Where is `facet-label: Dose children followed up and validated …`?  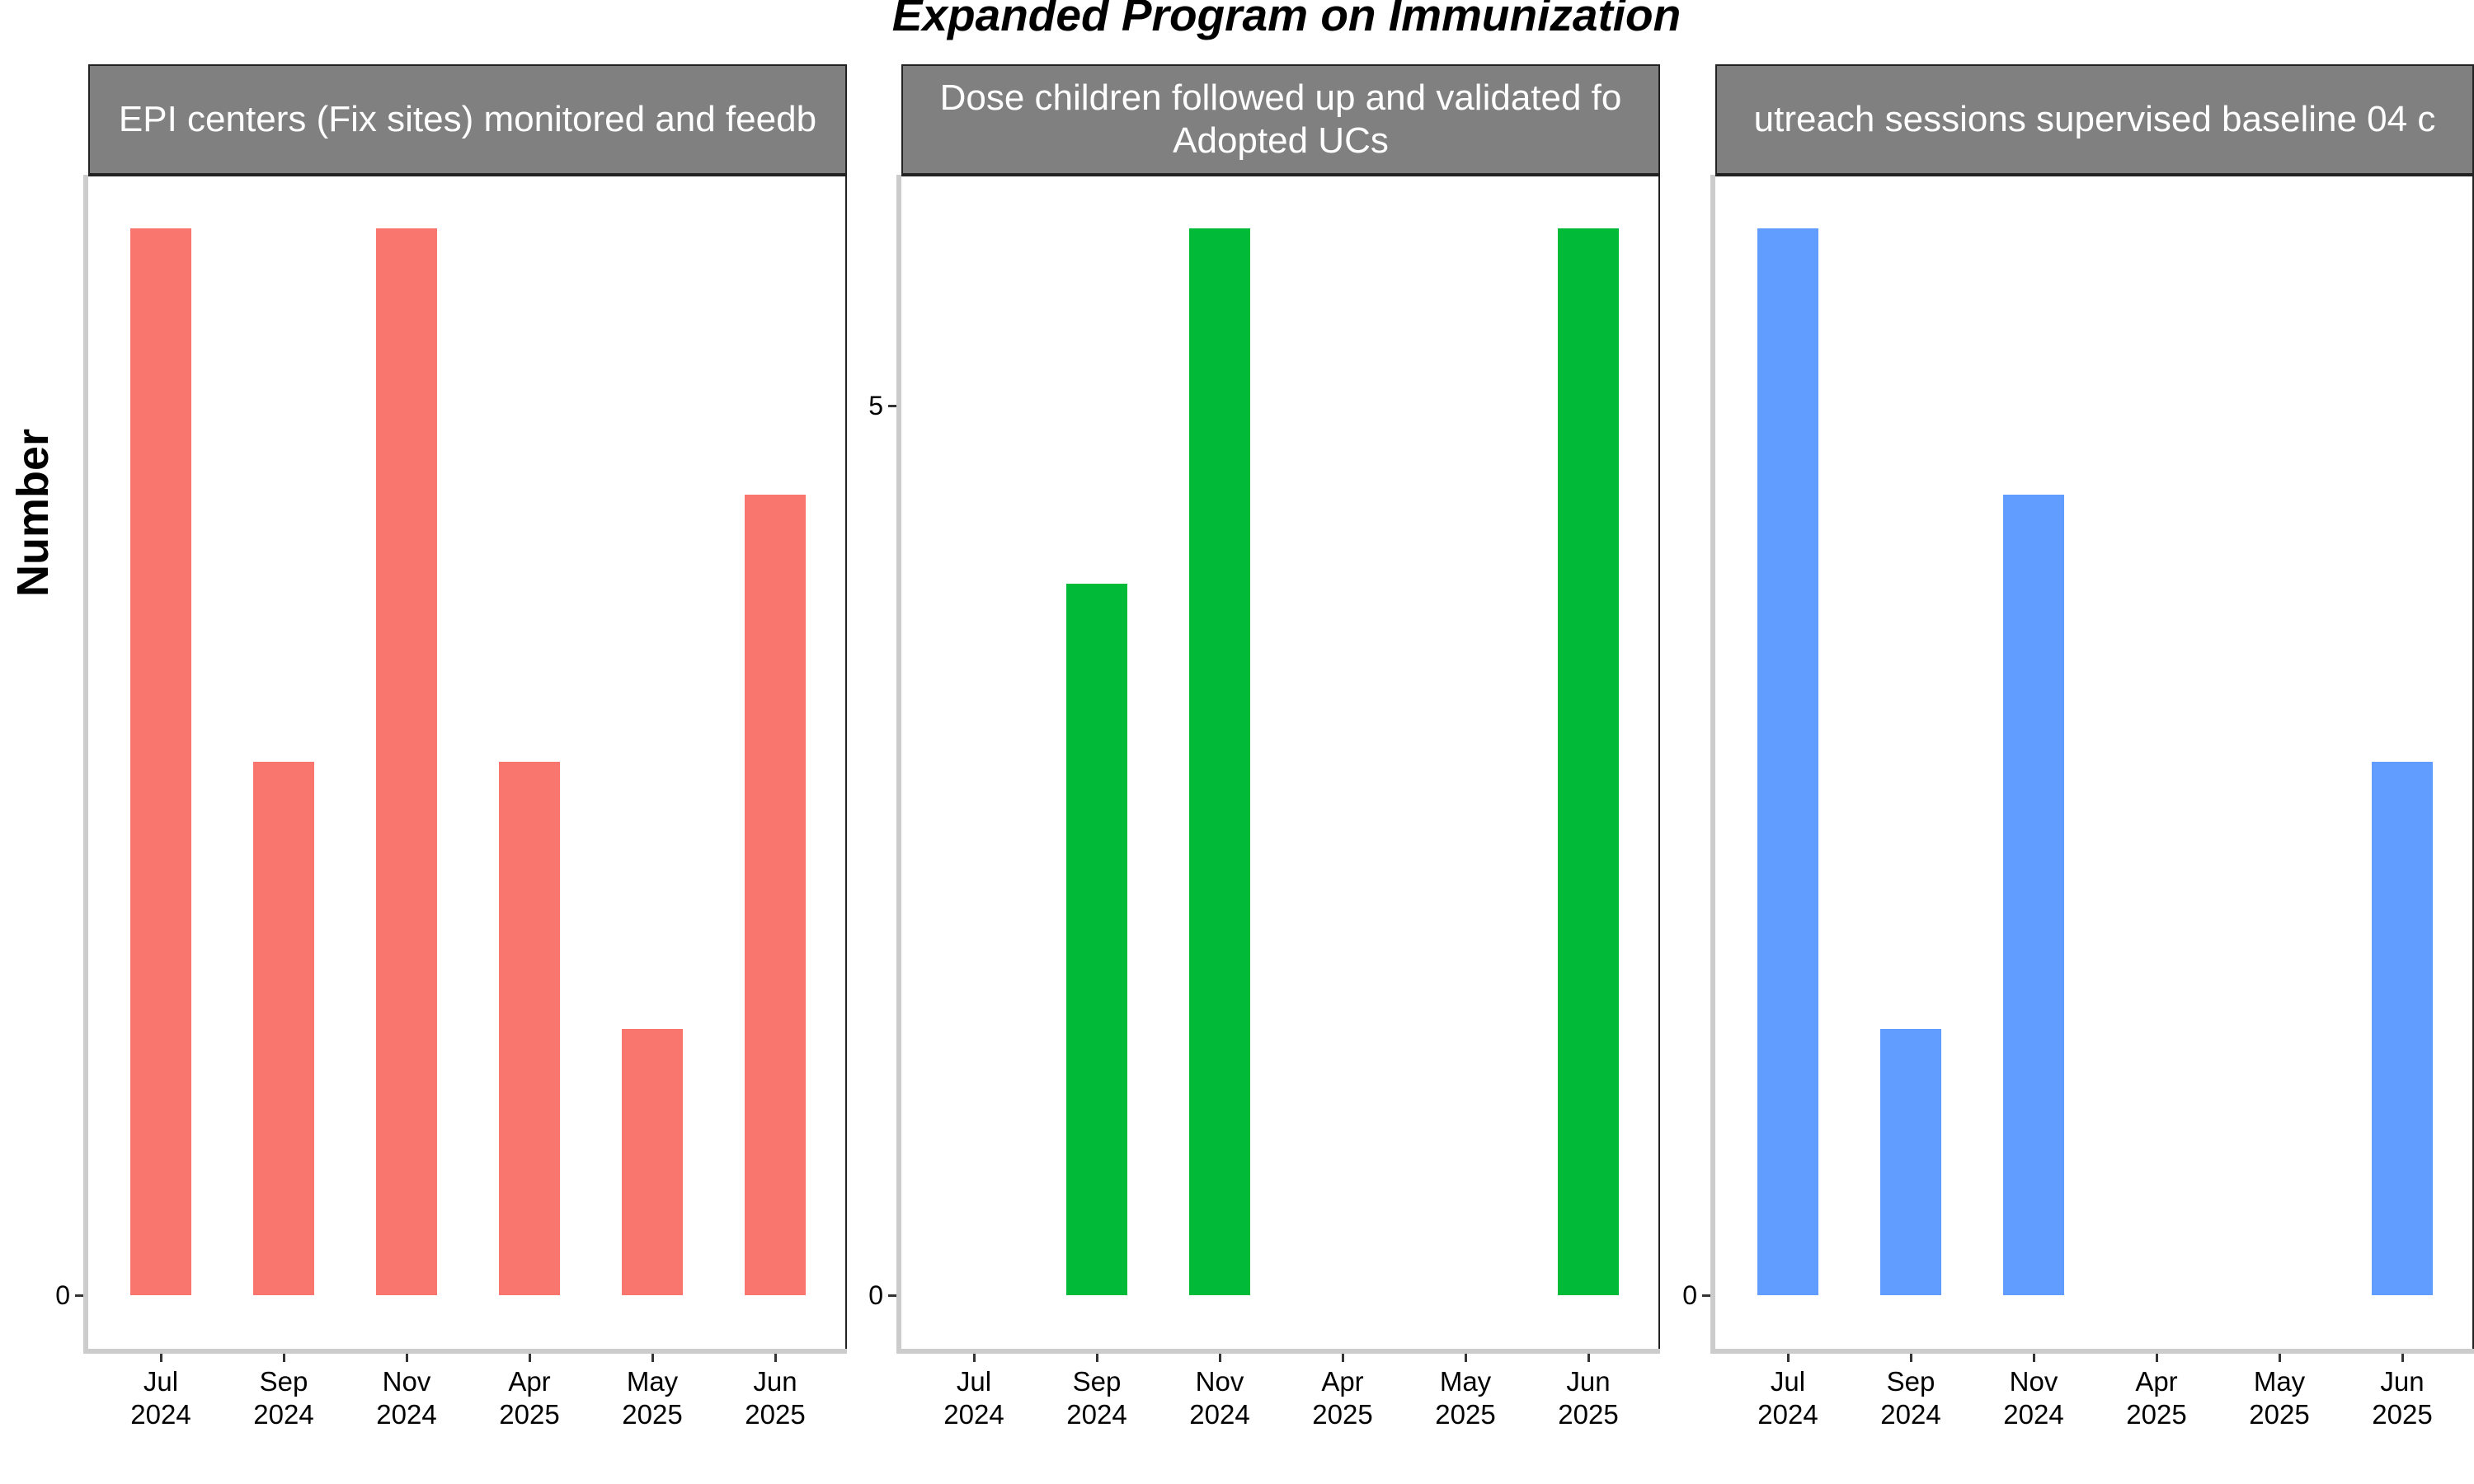 facet-label: Dose children followed up and validated … is located at coordinates (1280, 119).